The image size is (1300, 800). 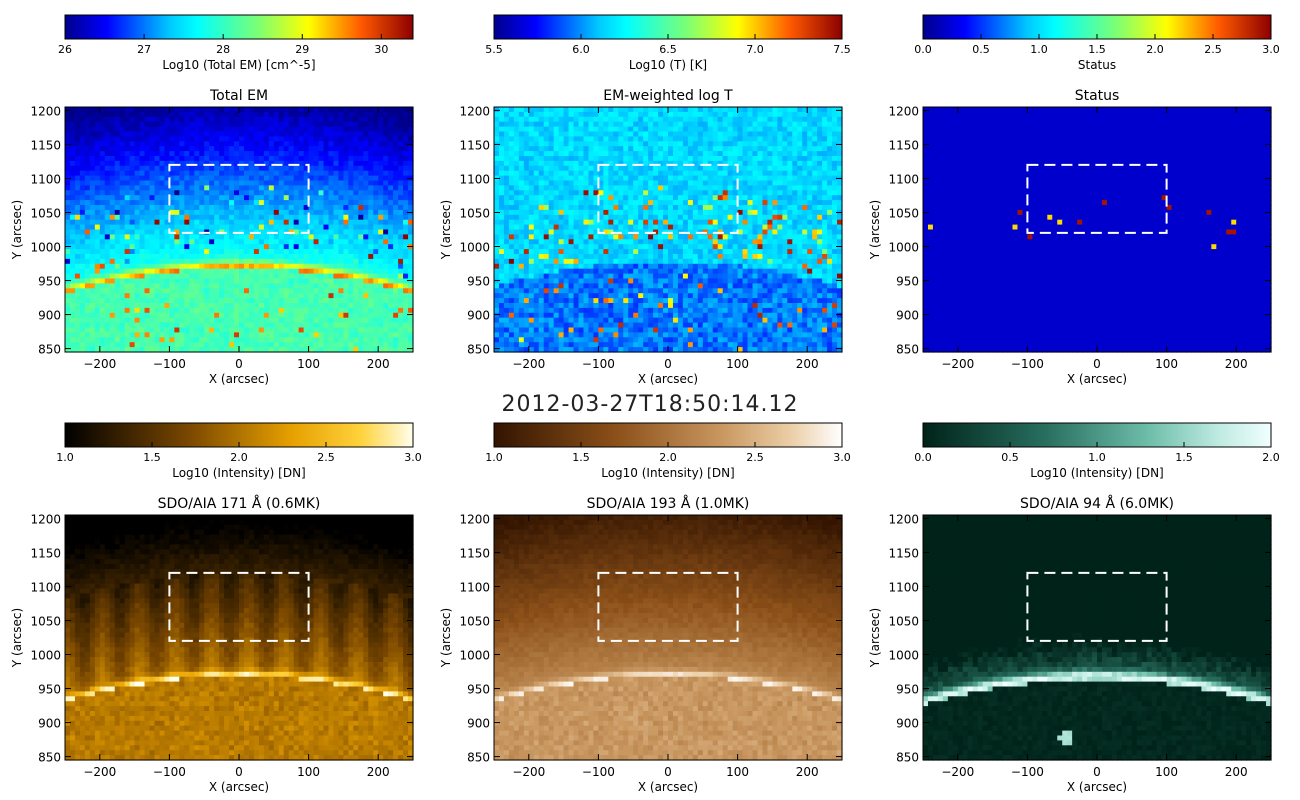 I want to click on observation-timestamp: 2012-03-27T18:50:14.12, so click(x=650, y=404).